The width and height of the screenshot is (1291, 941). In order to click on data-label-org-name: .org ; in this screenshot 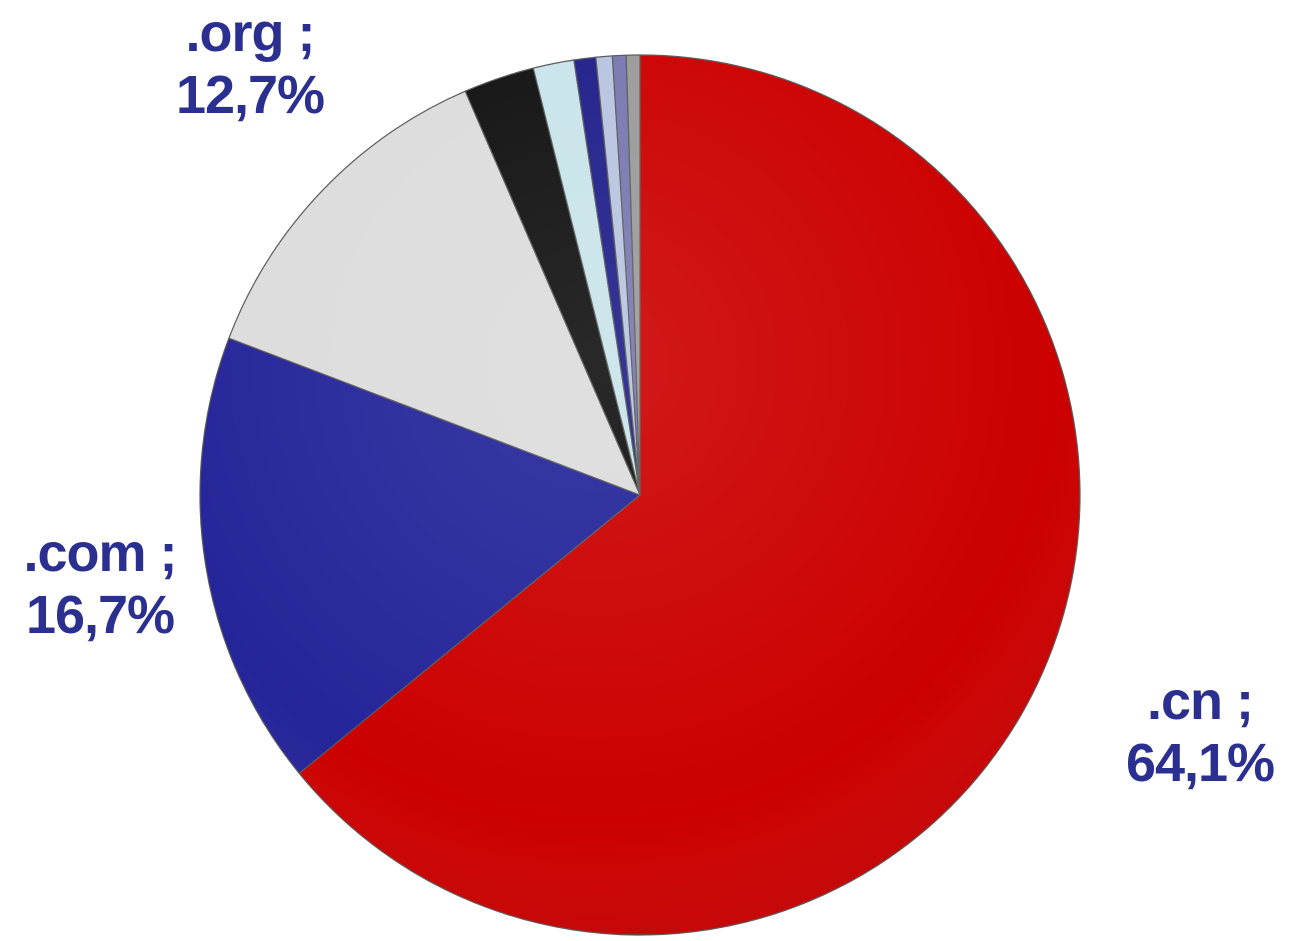, I will do `click(250, 33)`.